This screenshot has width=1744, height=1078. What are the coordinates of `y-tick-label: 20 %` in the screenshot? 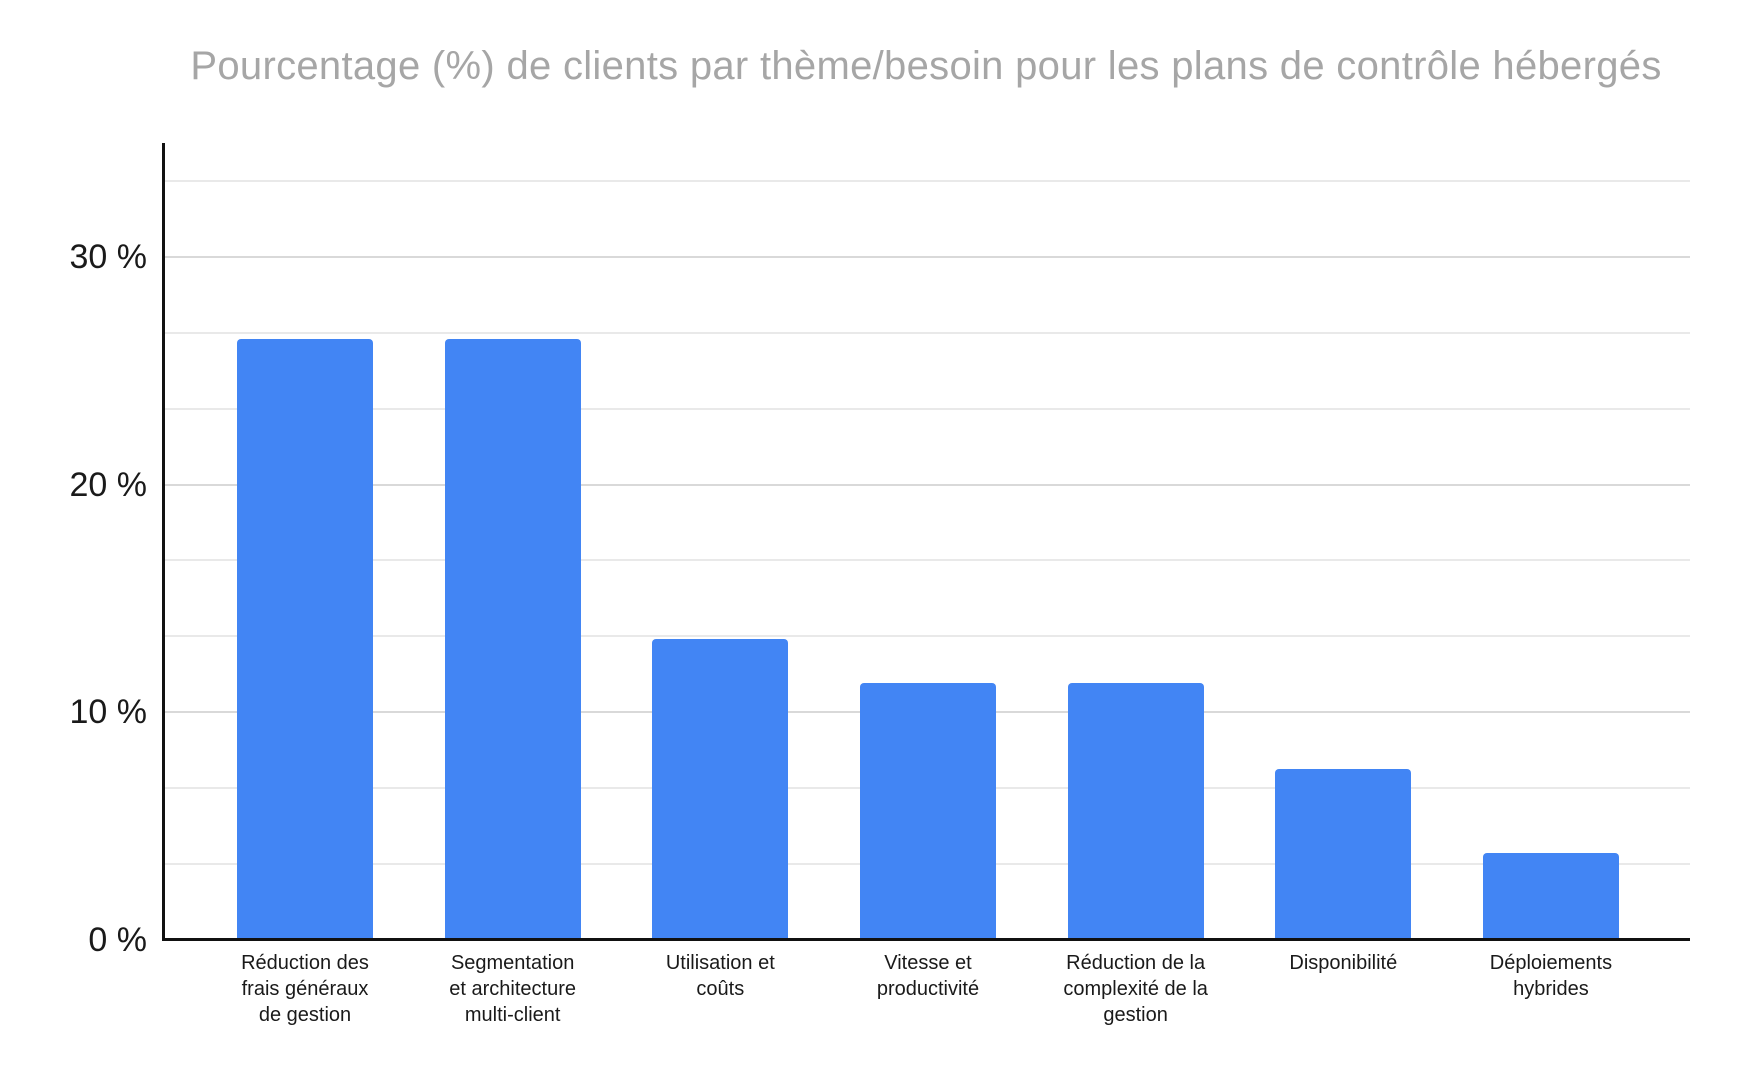 It's located at (108, 484).